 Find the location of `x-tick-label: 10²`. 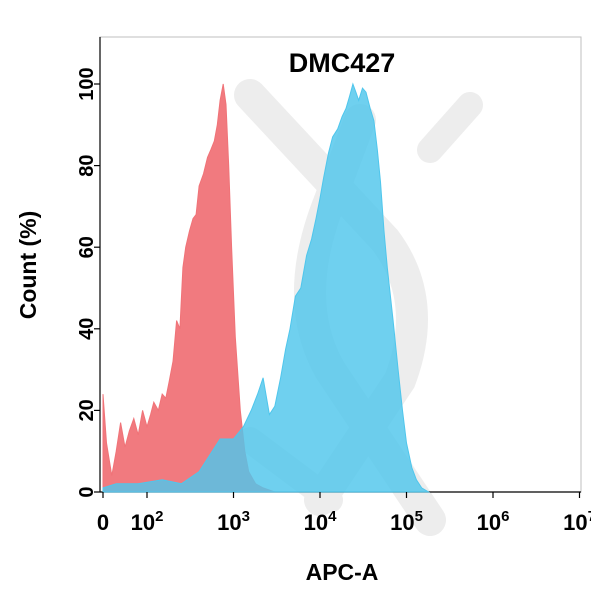

x-tick-label: 10² is located at coordinates (147, 521).